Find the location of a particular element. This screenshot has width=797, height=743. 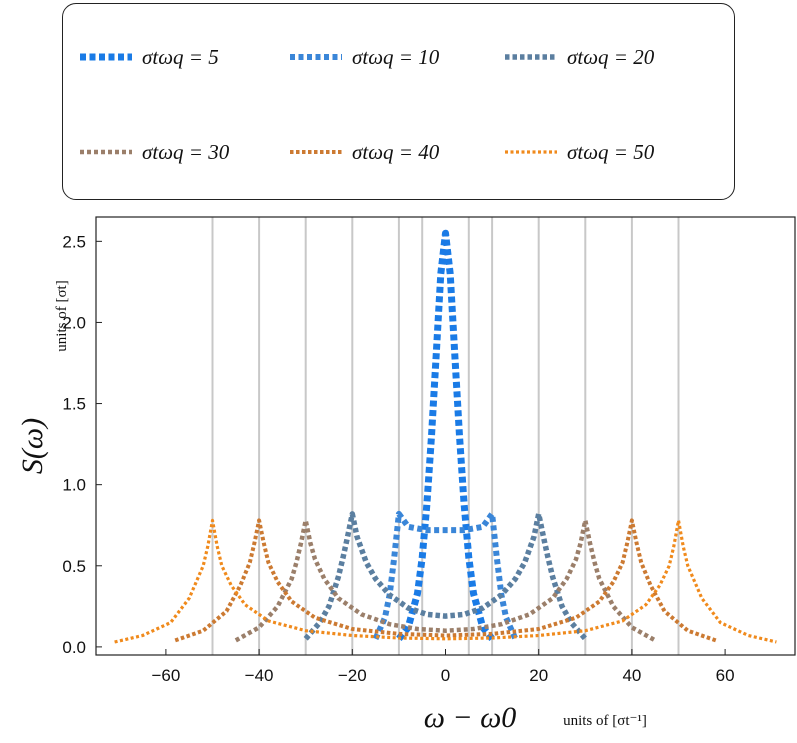

legend-label-wq-40: σtωq = 40 is located at coordinates (396, 152).